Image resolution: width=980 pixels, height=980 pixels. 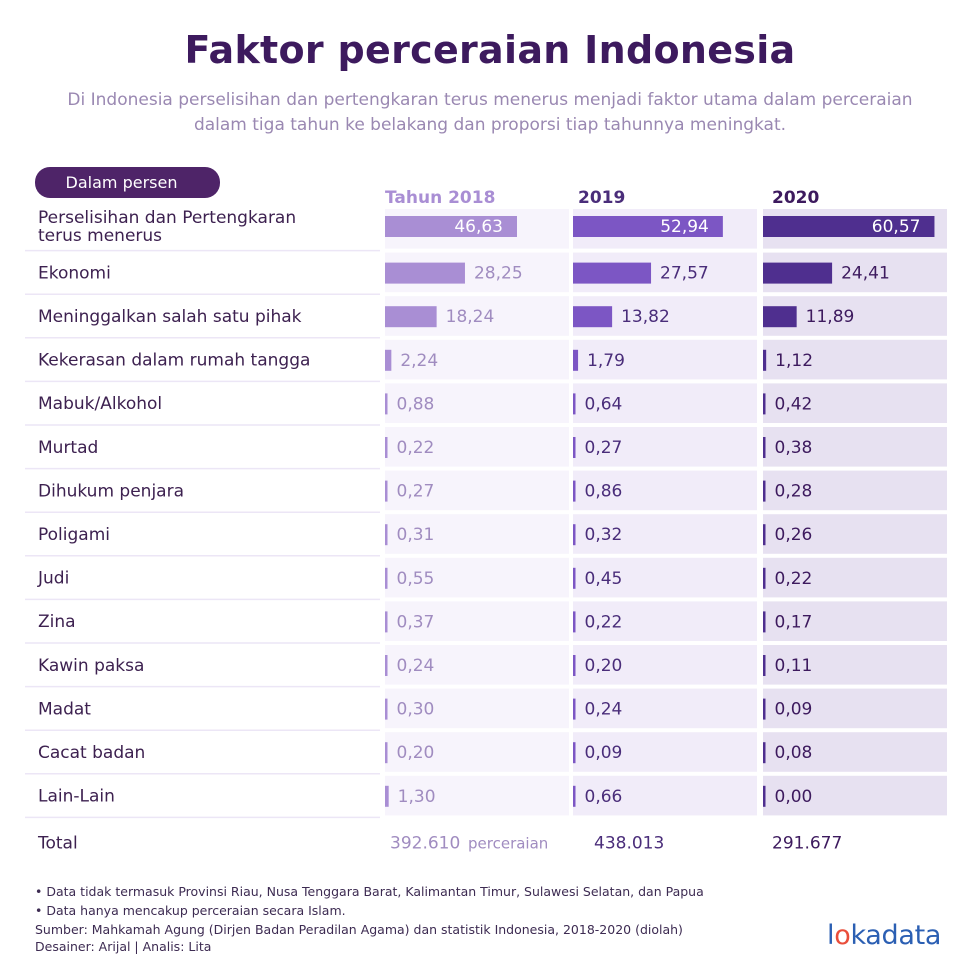 I want to click on value-label: 0,08, so click(x=794, y=753).